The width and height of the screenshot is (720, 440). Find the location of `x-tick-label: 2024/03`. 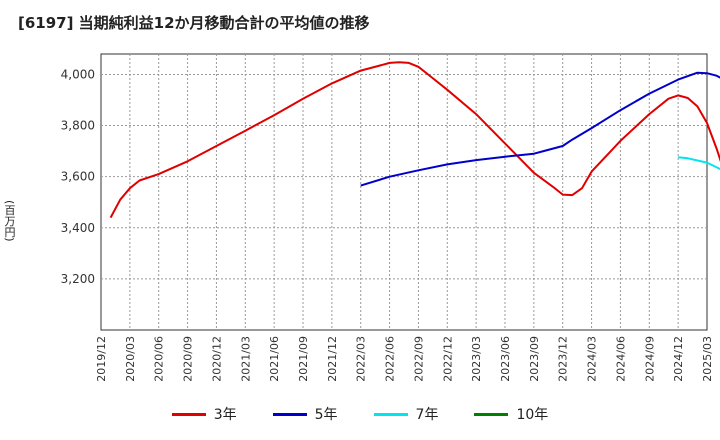

x-tick-label: 2024/03 is located at coordinates (592, 359).